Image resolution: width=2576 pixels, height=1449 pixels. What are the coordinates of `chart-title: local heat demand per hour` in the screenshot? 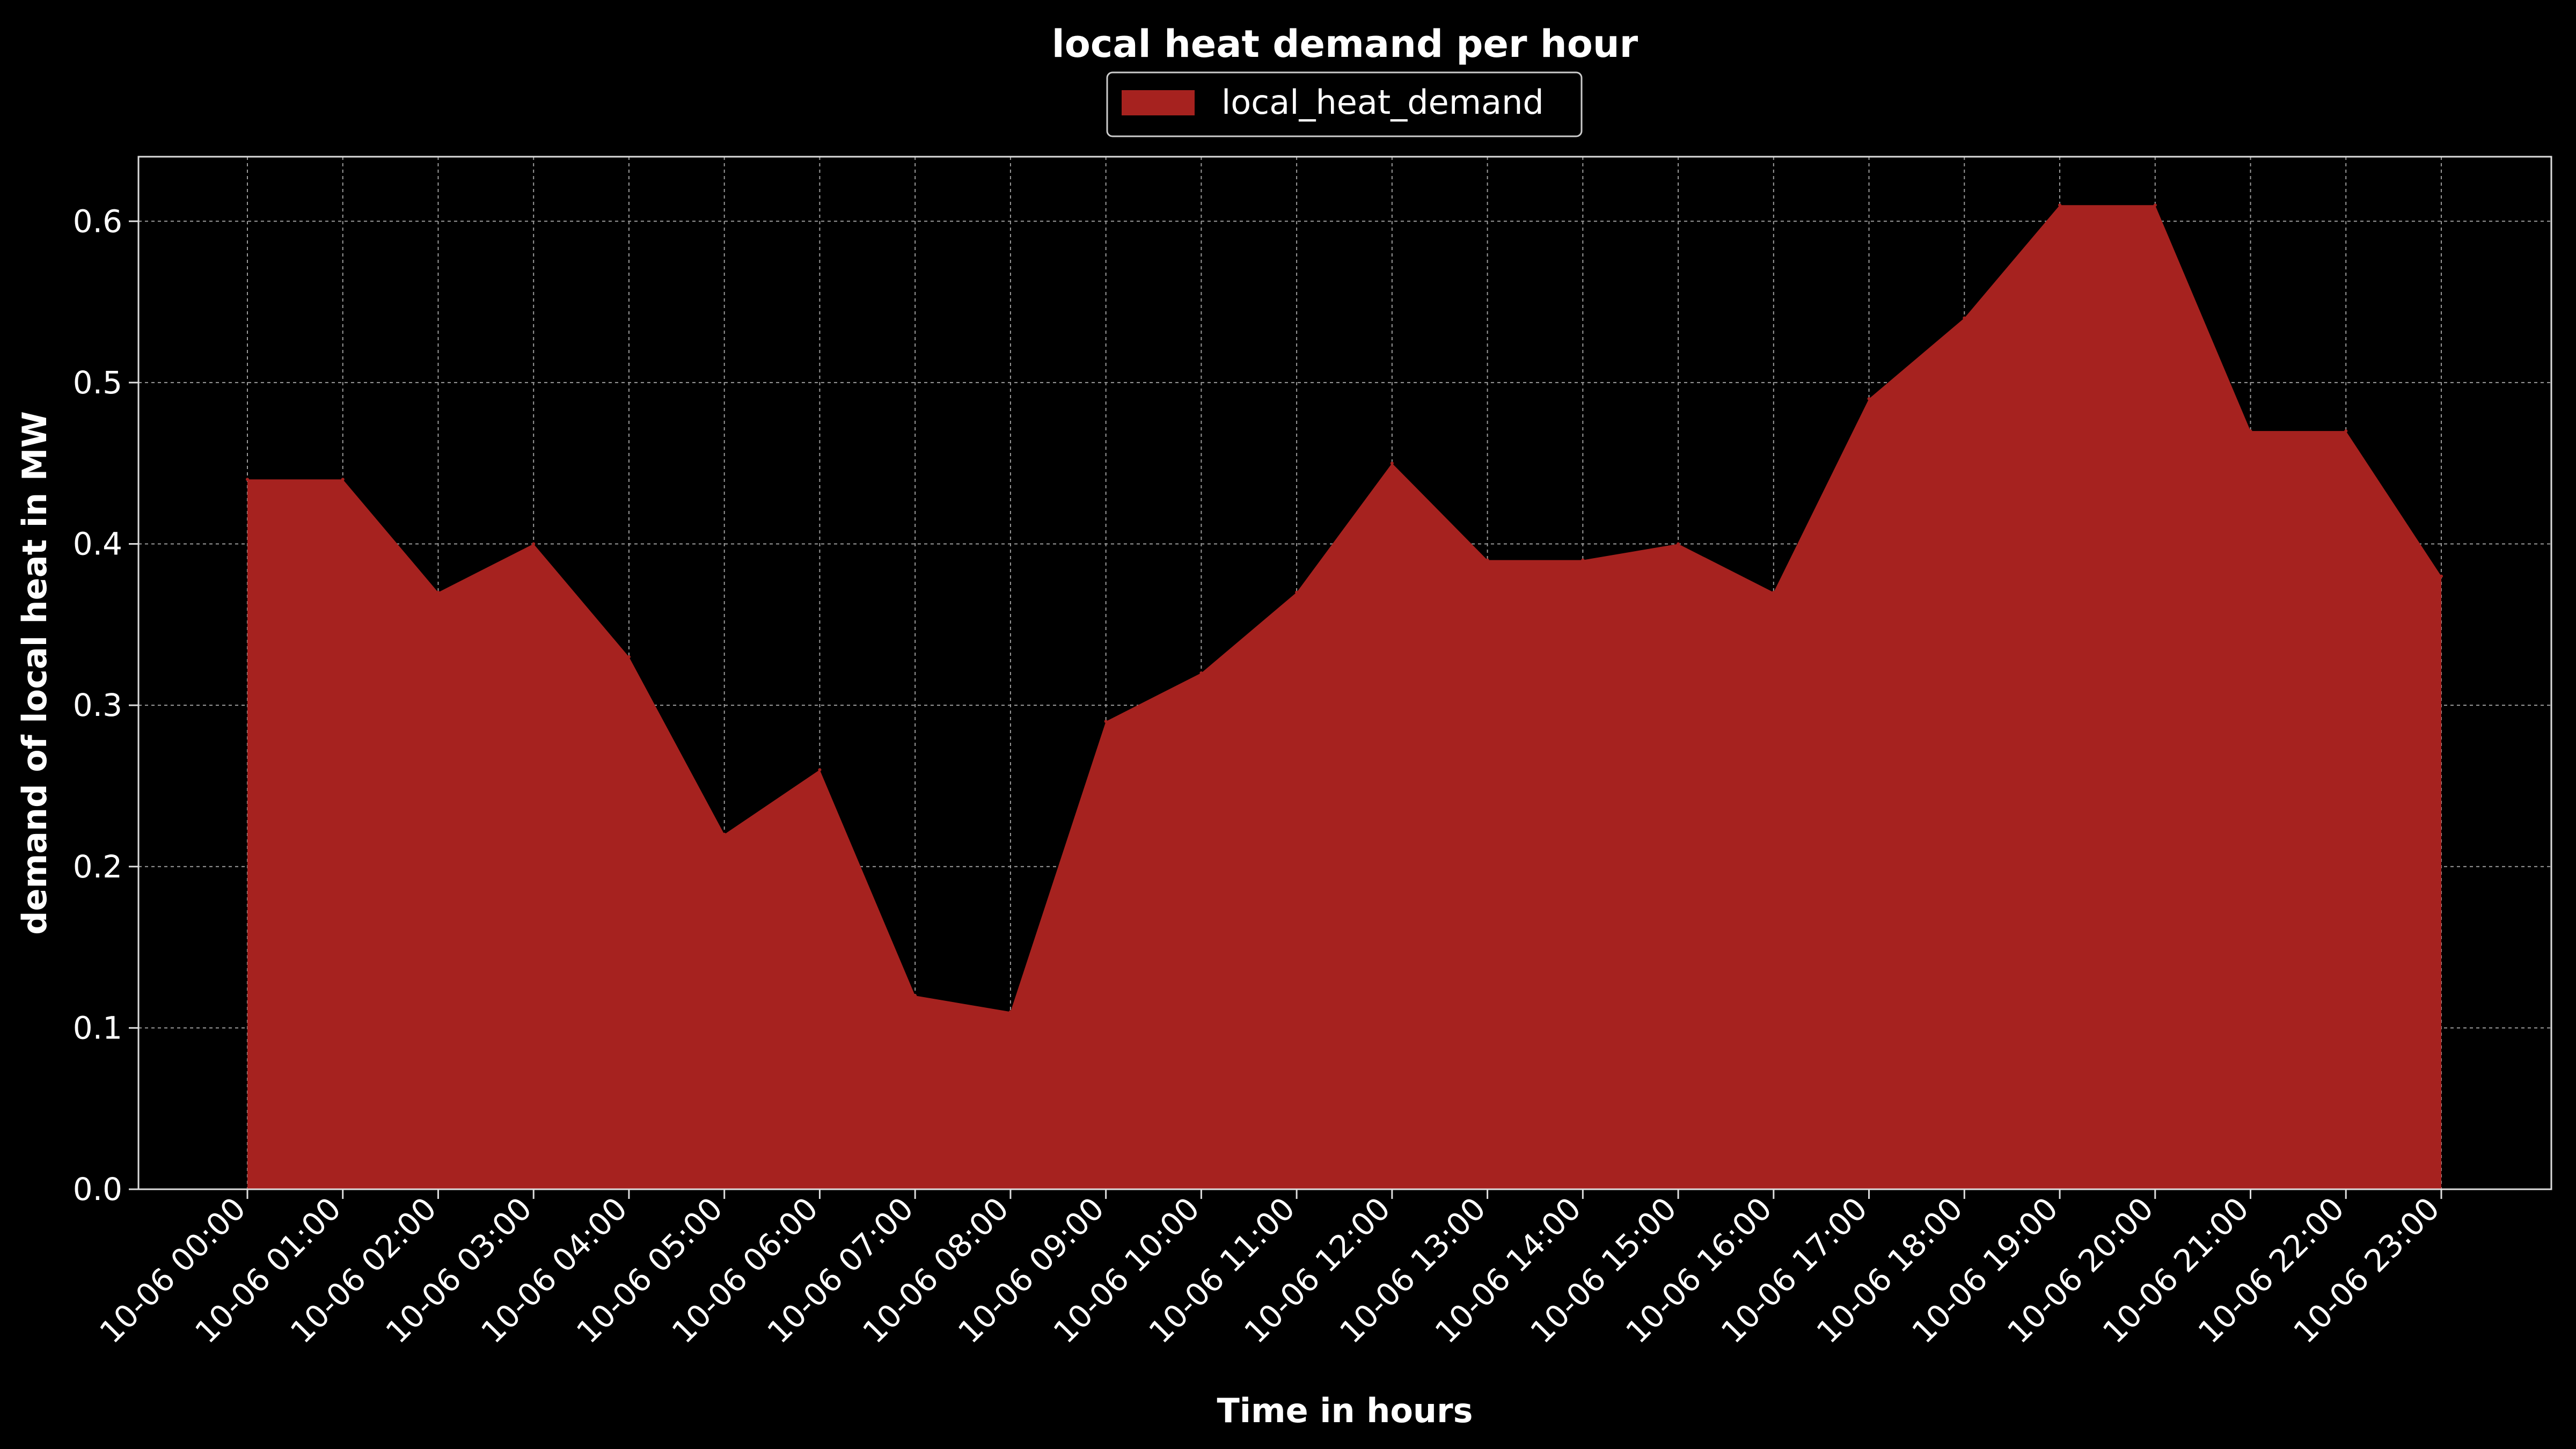 It's located at (1345, 44).